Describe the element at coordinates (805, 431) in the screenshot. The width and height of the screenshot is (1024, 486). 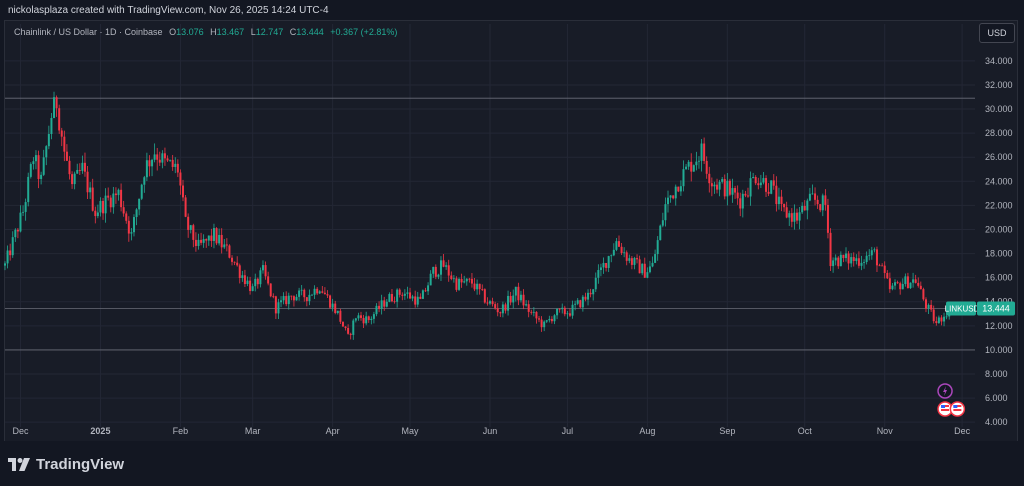
I see `x-tick-label: Oct` at that location.